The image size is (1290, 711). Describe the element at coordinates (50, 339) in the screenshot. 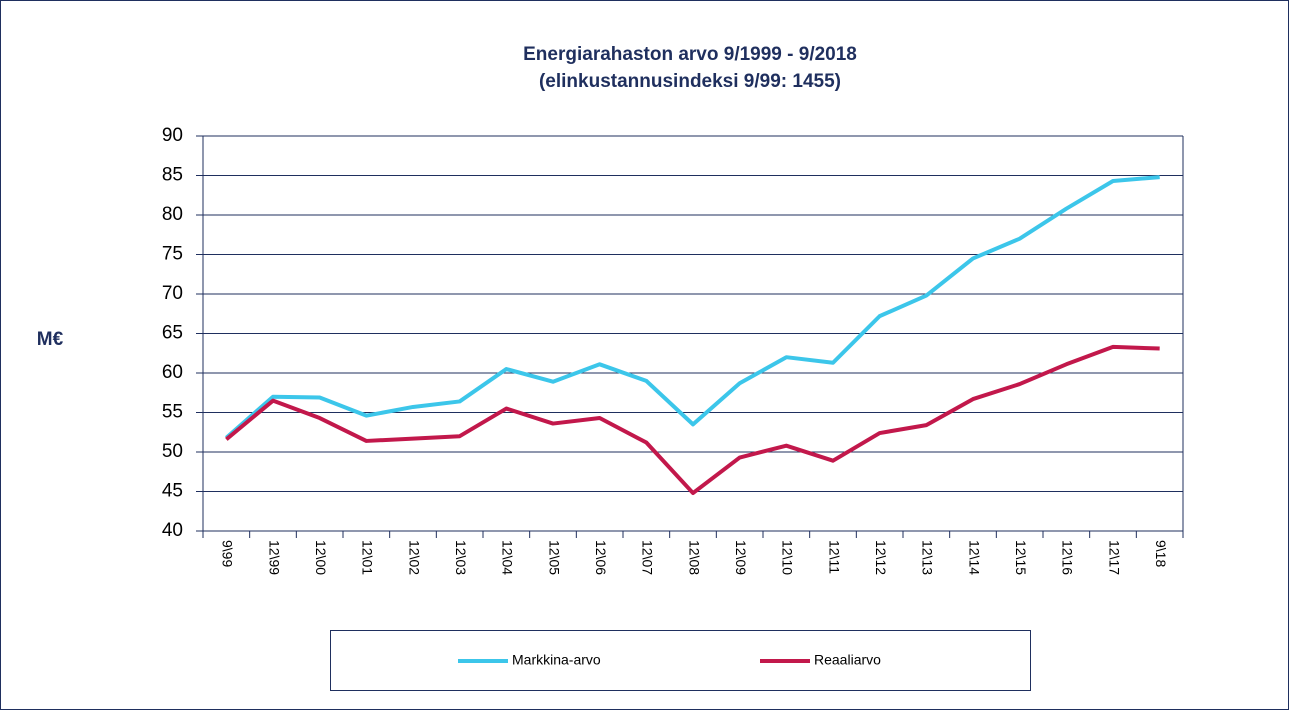

I see `y-axis-label: M€` at that location.